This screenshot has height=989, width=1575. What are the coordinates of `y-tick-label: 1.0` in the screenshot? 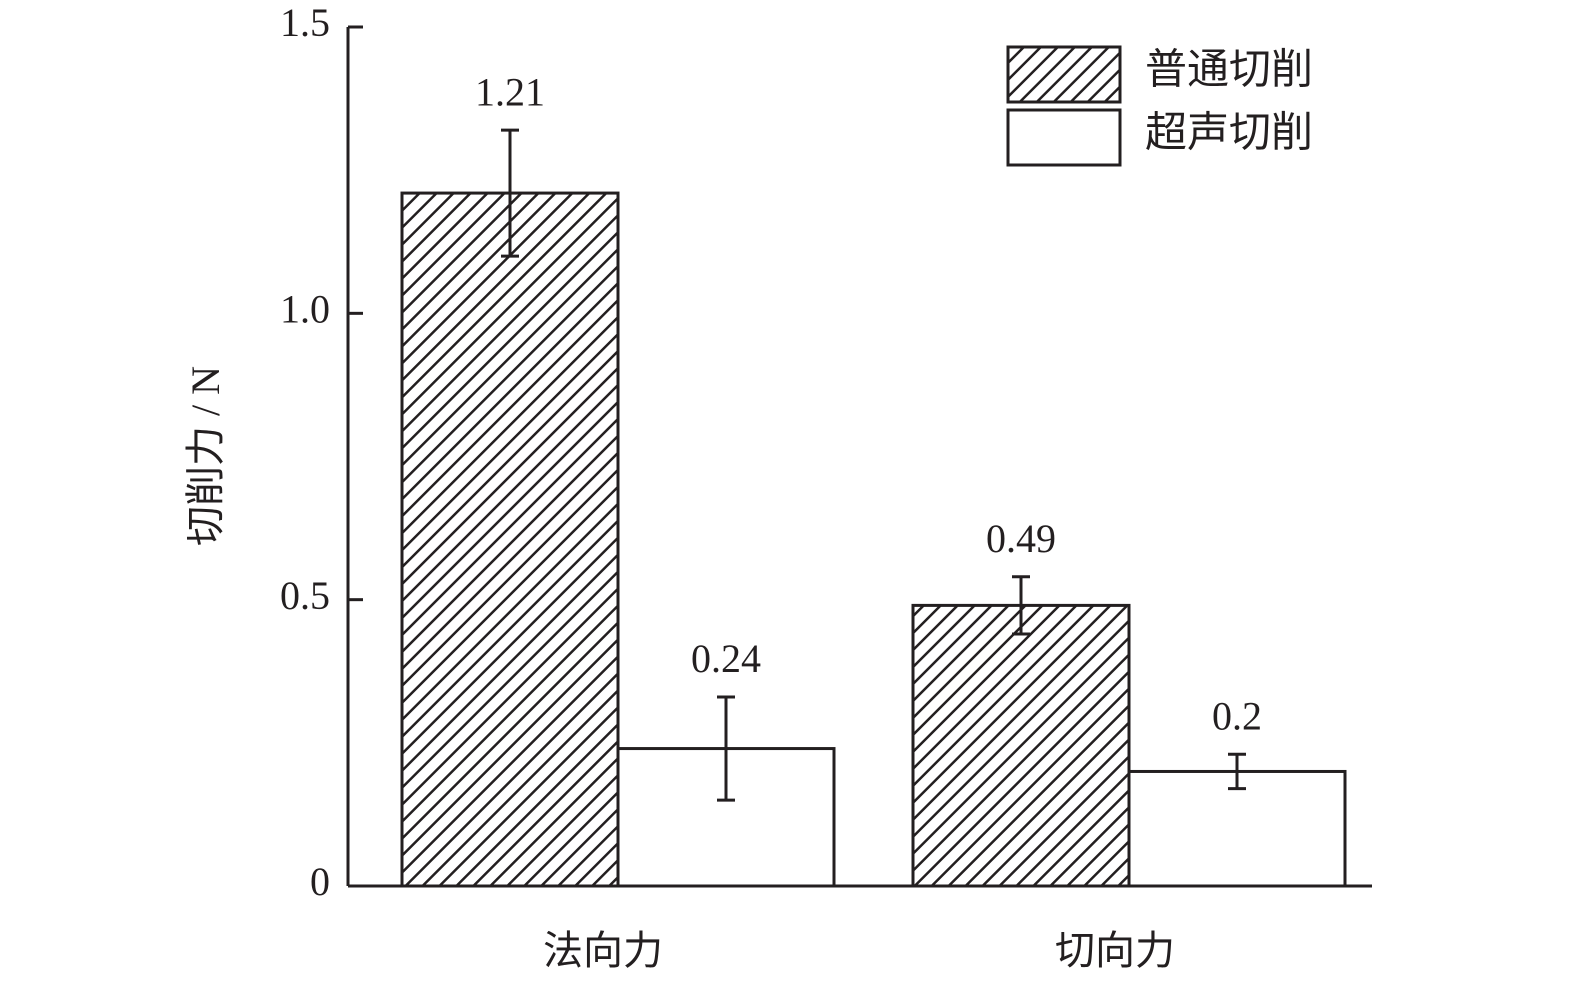 It's located at (305, 309).